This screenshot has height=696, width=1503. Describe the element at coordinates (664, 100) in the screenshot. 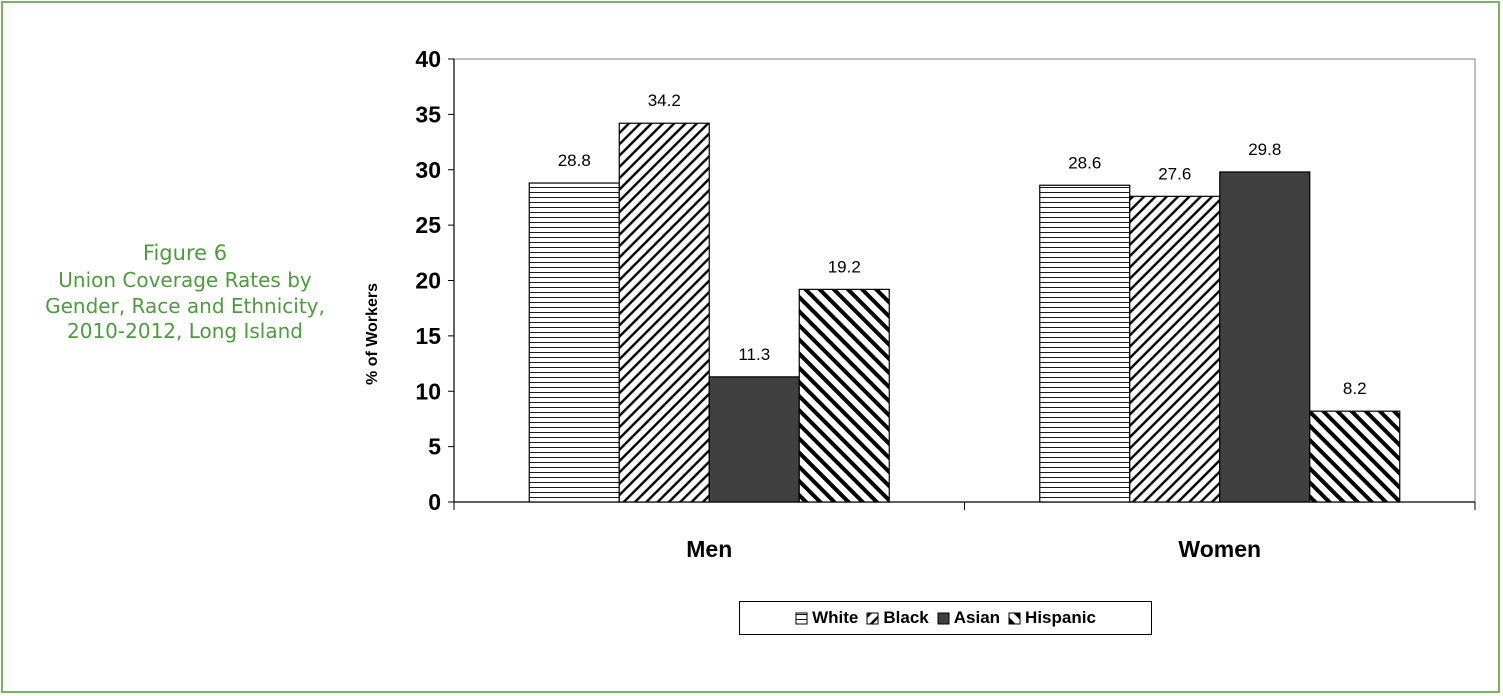

I see `data-label: 34.2` at that location.